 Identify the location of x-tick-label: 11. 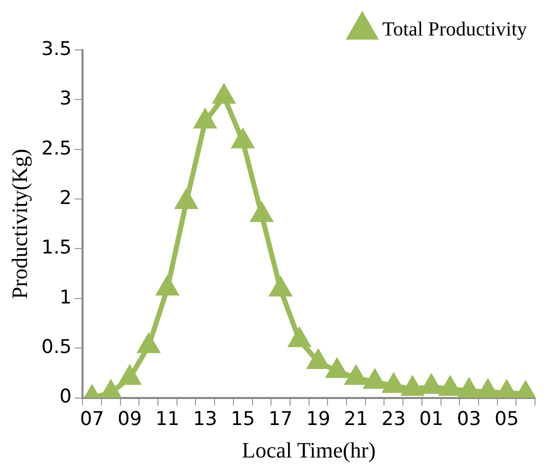
(167, 419).